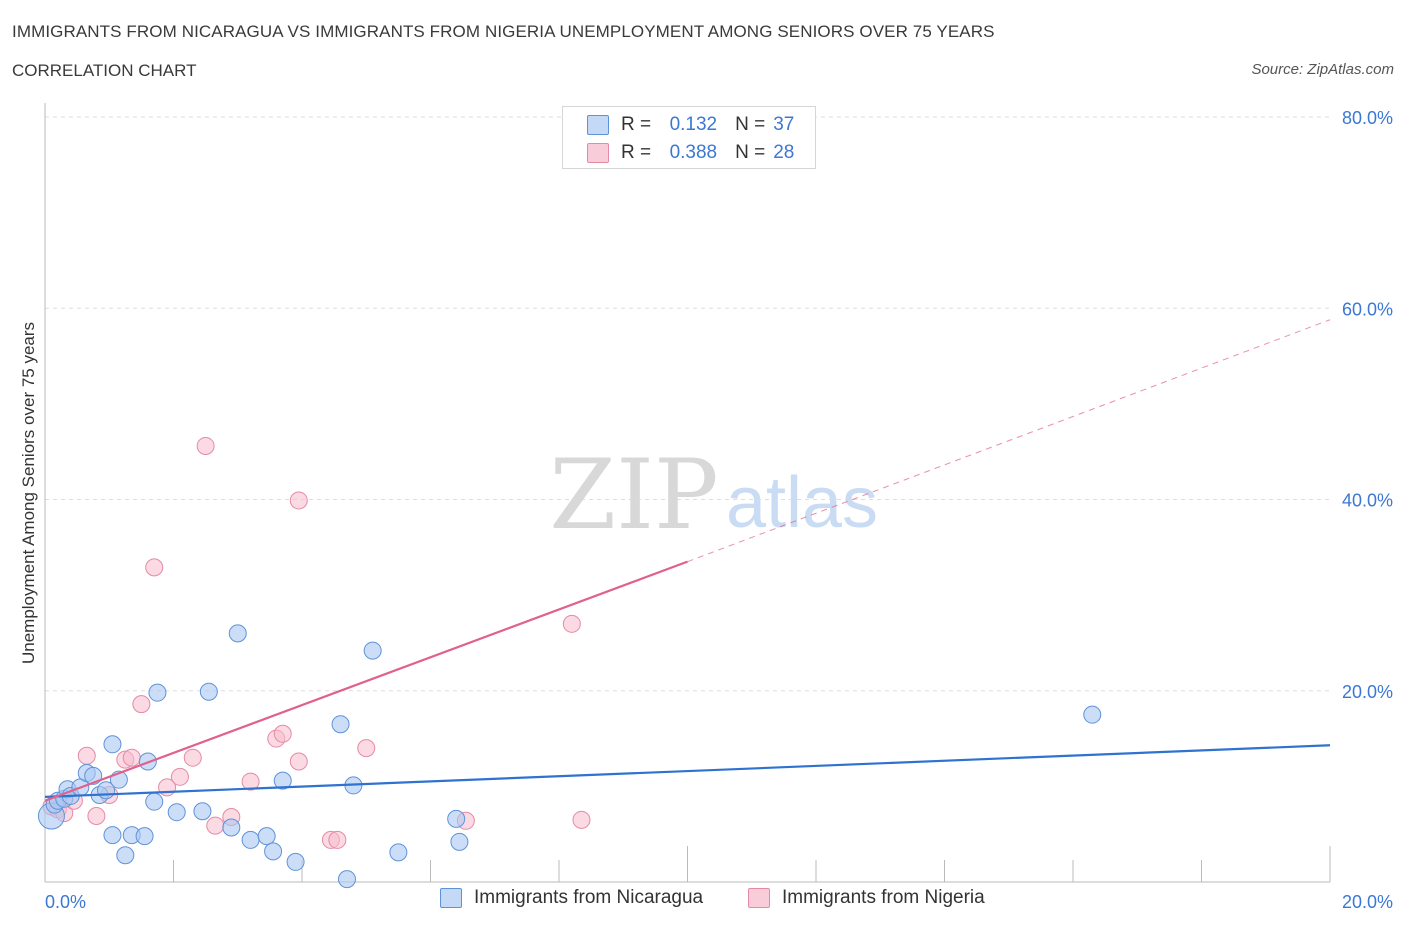 This screenshot has height=930, width=1406. Describe the element at coordinates (636, 124) in the screenshot. I see `nicaragua-r-label: R =` at that location.